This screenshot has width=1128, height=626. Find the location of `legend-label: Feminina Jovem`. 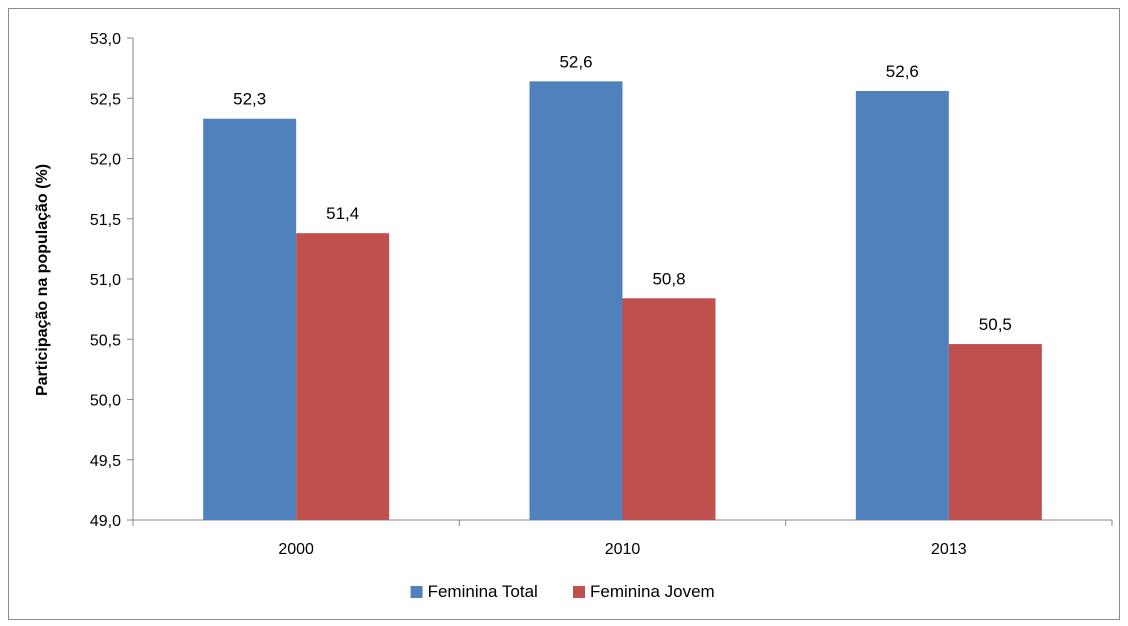

legend-label: Feminina Jovem is located at coordinates (652, 591).